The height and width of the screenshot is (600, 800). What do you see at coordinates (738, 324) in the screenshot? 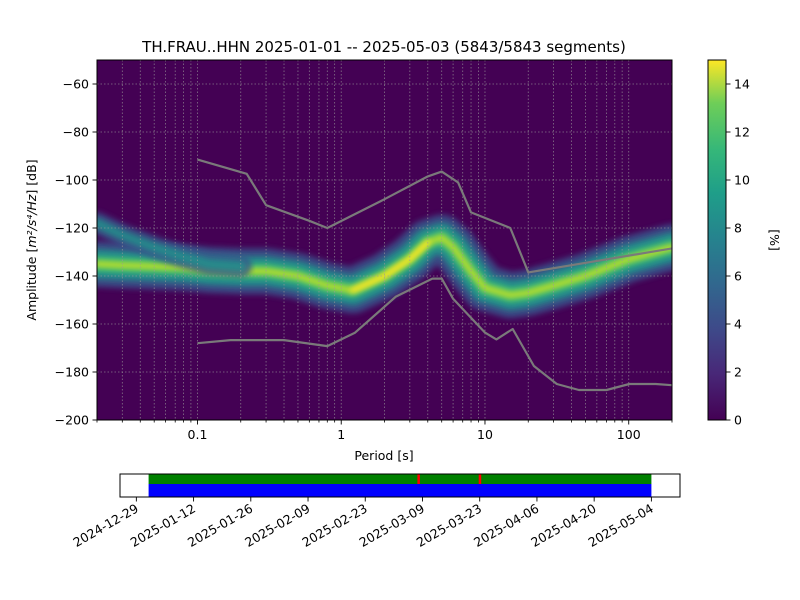
I see `colorbar-tick-label: 4` at bounding box center [738, 324].